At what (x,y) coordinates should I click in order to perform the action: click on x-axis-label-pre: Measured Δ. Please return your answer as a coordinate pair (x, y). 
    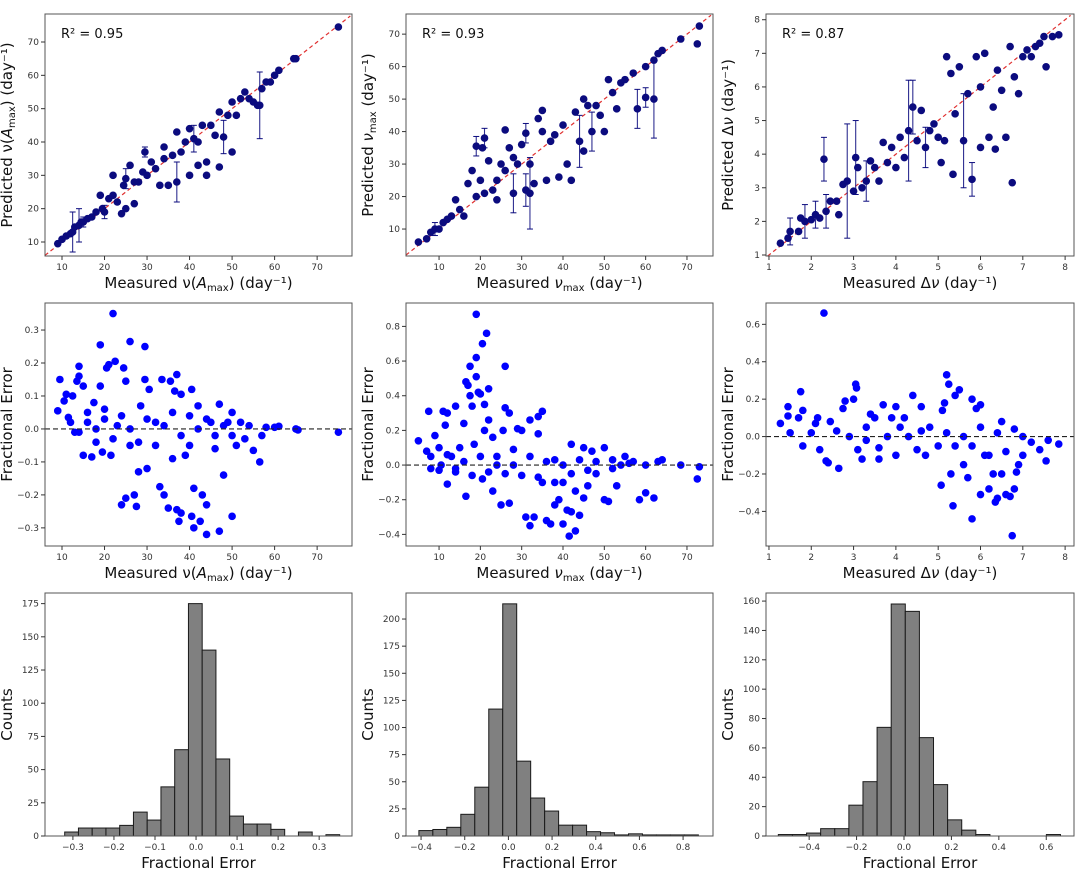
    Looking at the image, I should click on (887, 283).